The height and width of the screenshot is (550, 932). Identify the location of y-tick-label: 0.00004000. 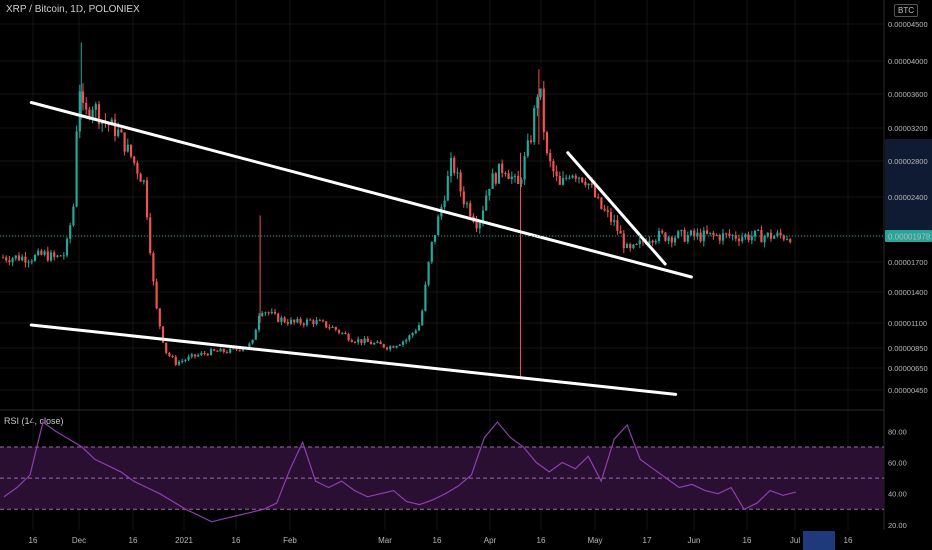
(908, 61).